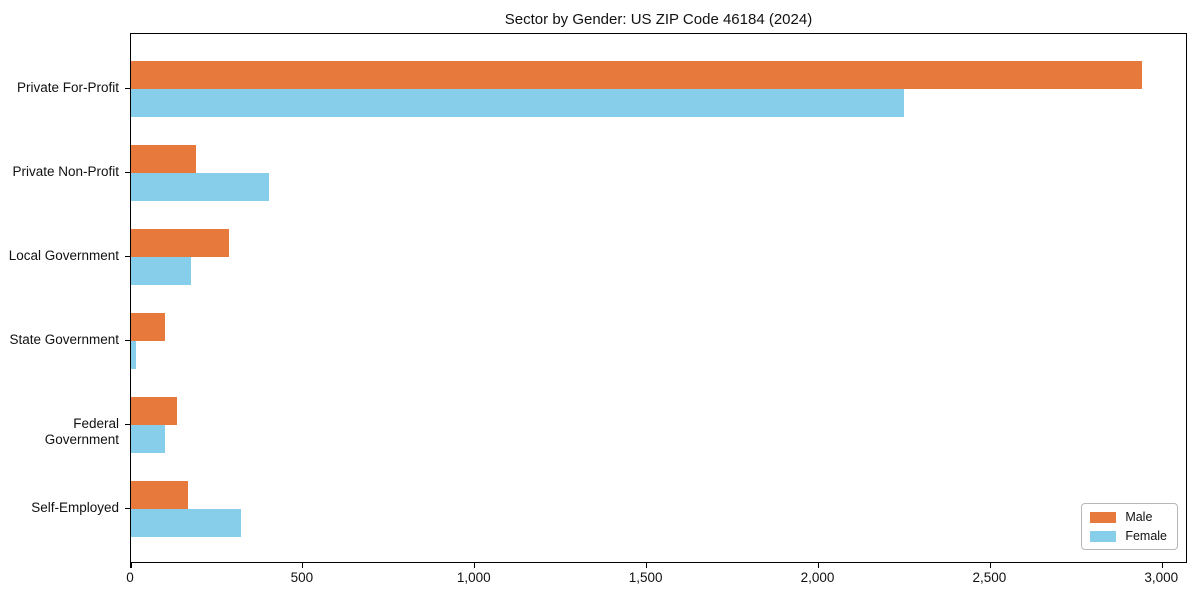  I want to click on legend: Male Female, so click(1129, 526).